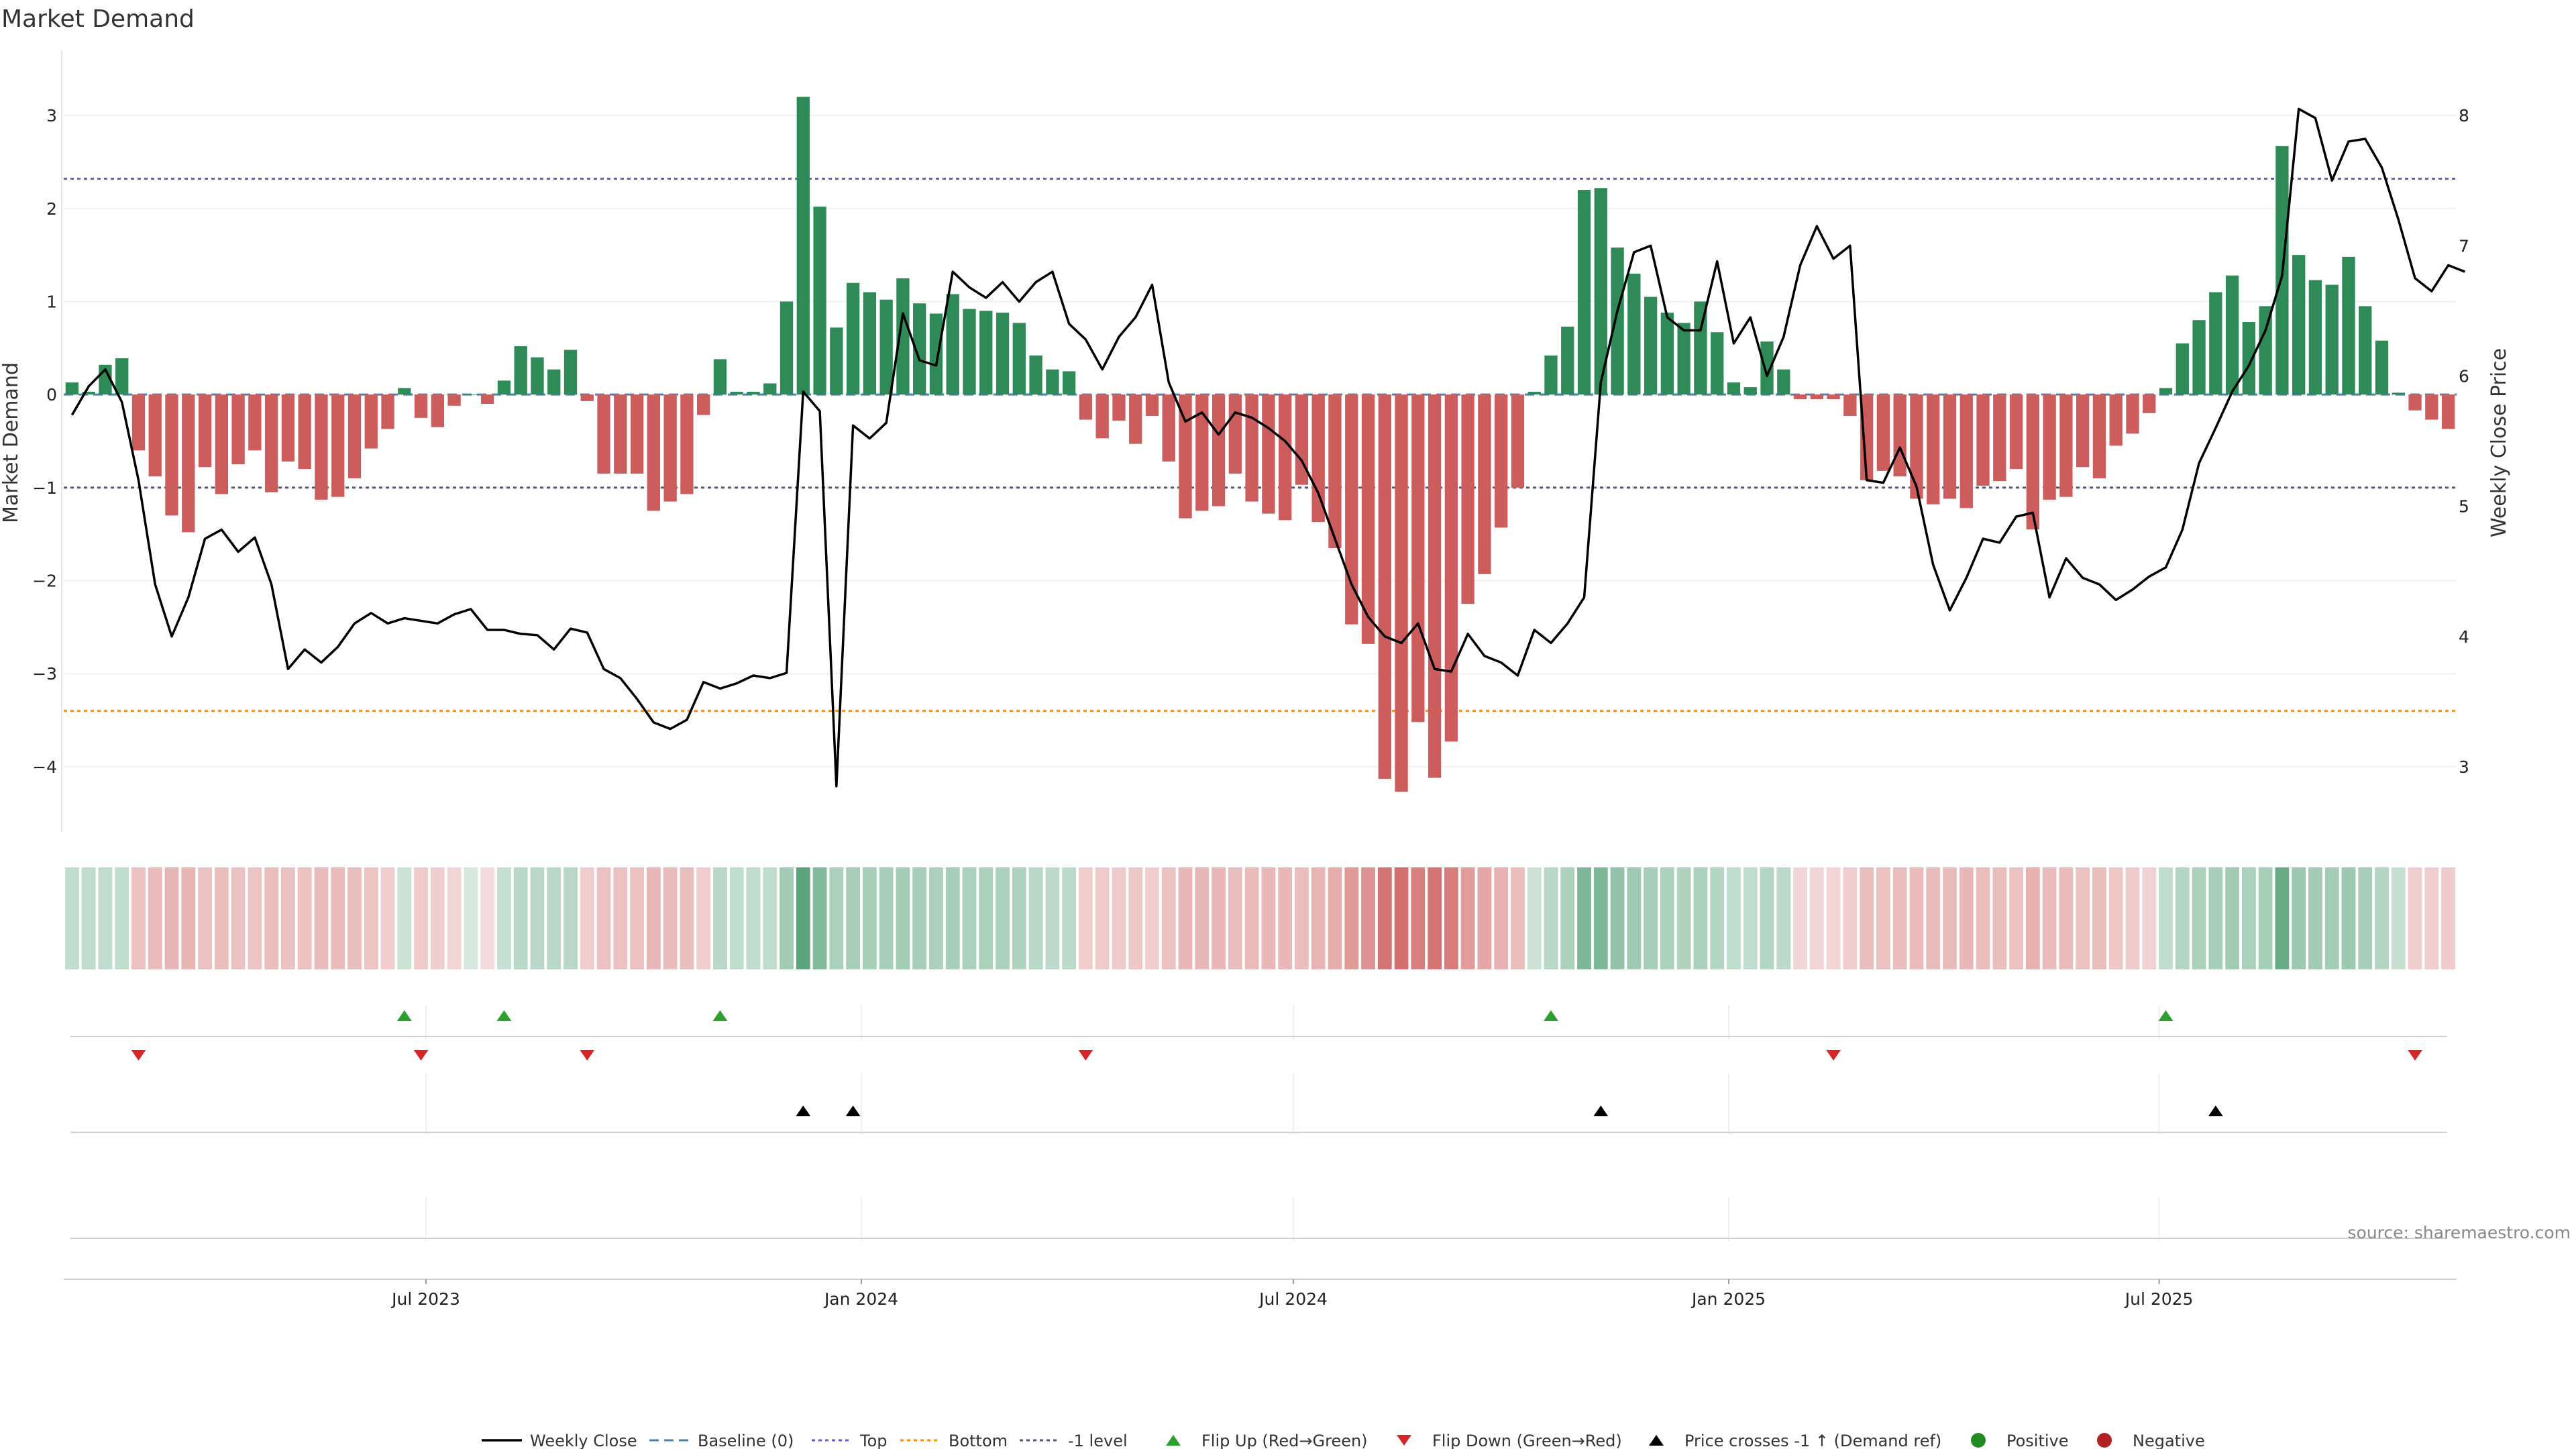 The width and height of the screenshot is (2576, 1449). I want to click on legend-label: Bottom, so click(978, 1440).